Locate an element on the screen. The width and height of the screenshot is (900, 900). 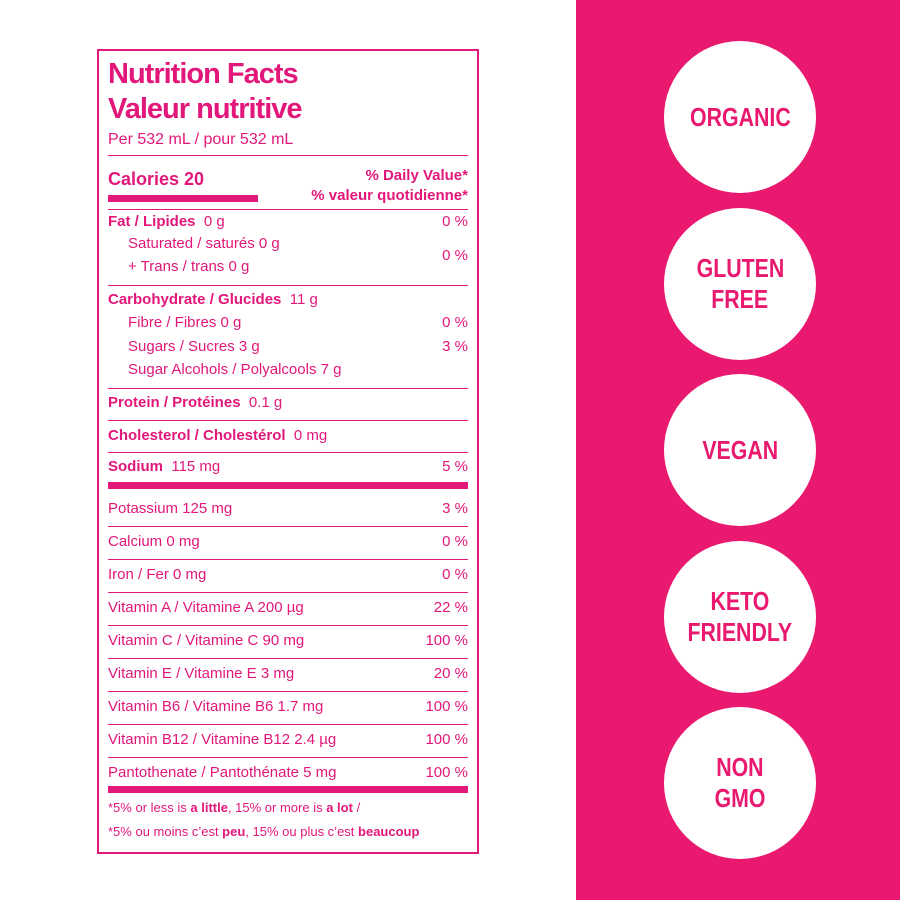
nutrient: Pantothenate / Pantothénate 5 mg is located at coordinates (222, 772).